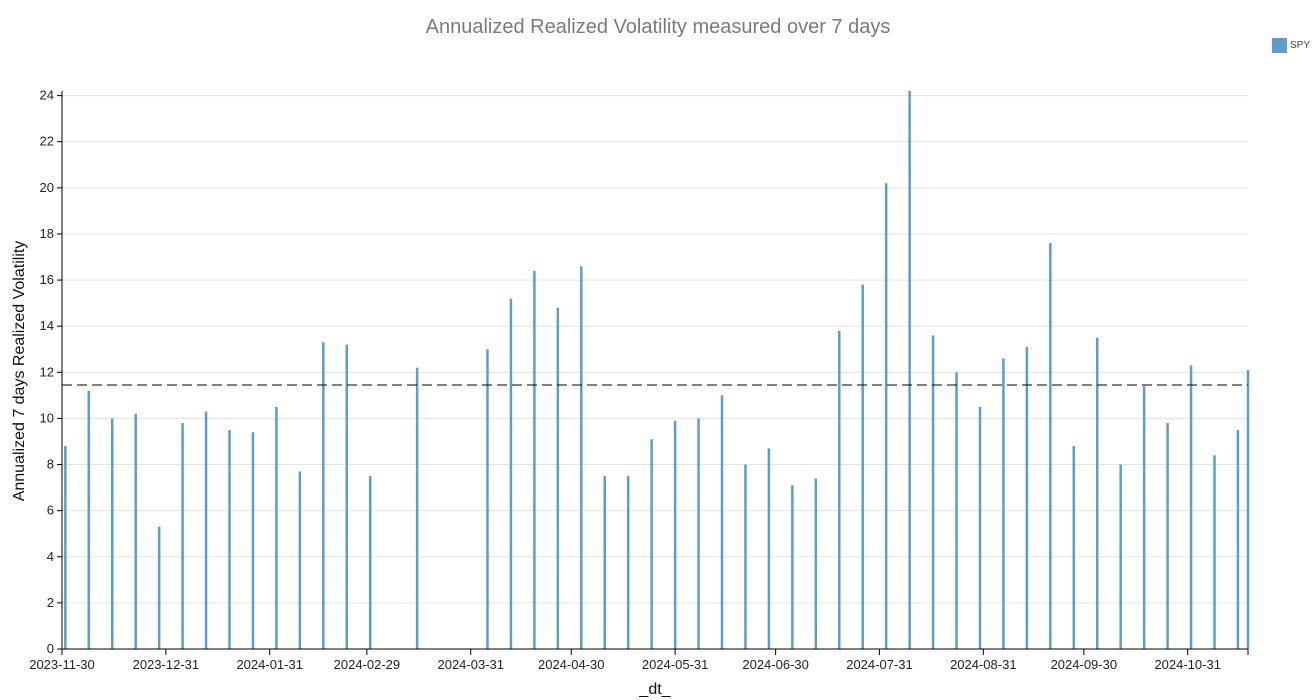 This screenshot has height=700, width=1316. What do you see at coordinates (50, 556) in the screenshot?
I see `y-tick-label: 4` at bounding box center [50, 556].